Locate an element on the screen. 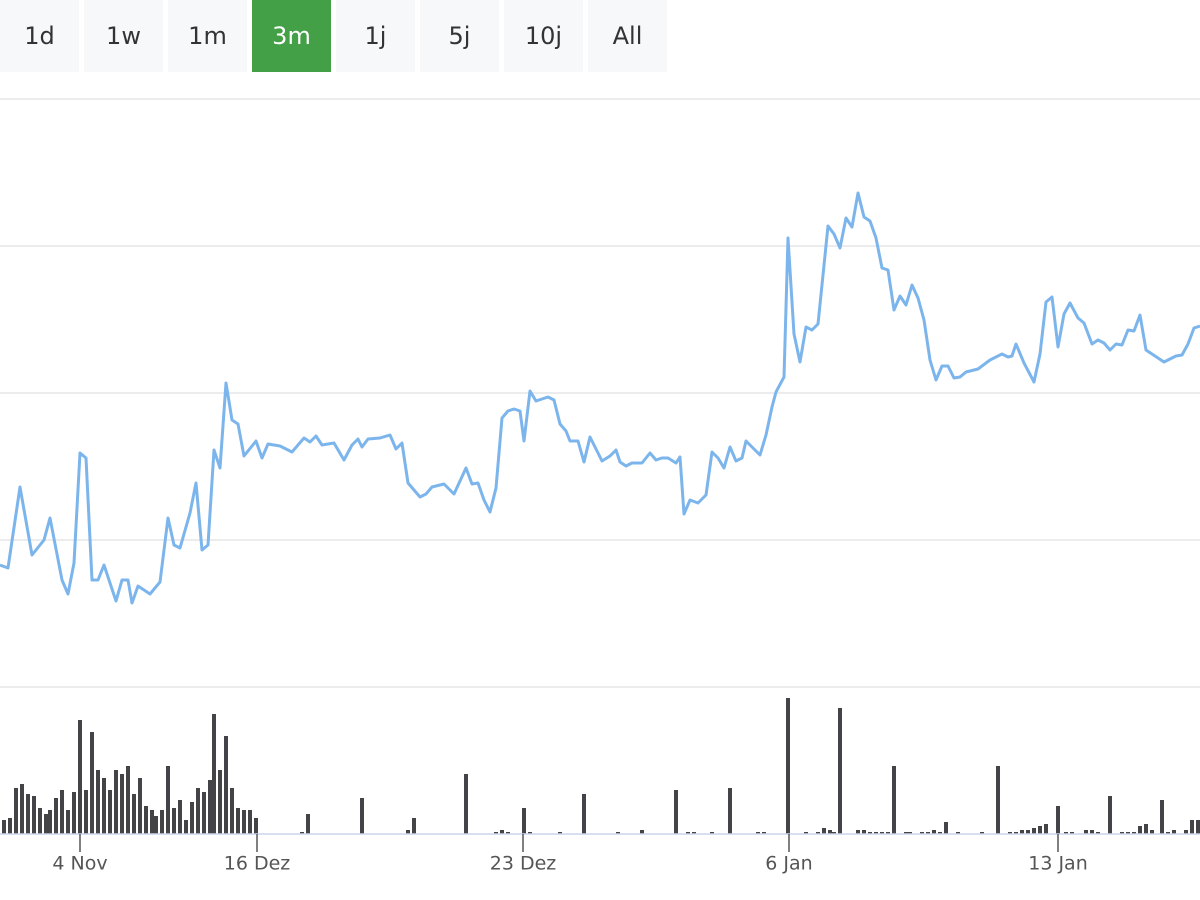 This screenshot has width=1200, height=900. range-button: 5j is located at coordinates (459, 36).